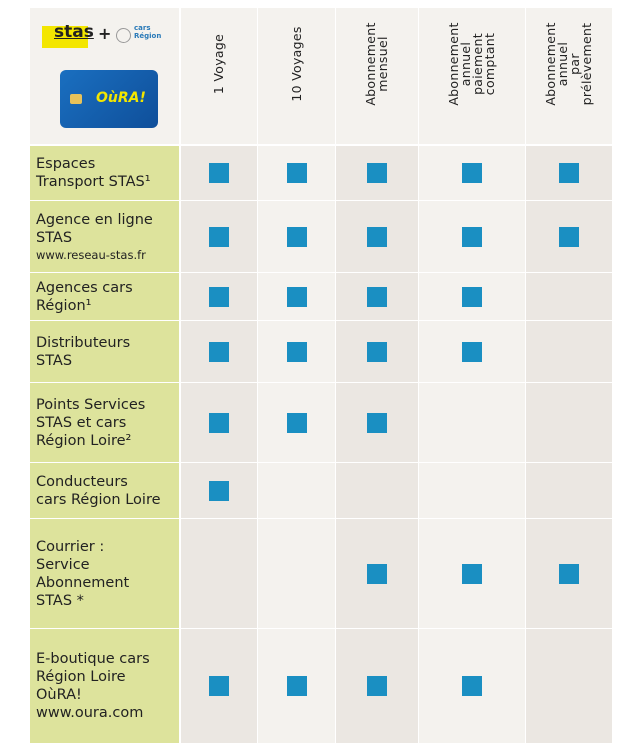 This screenshot has width=617, height=743. I want to click on label-line: STAS *, so click(60, 600).